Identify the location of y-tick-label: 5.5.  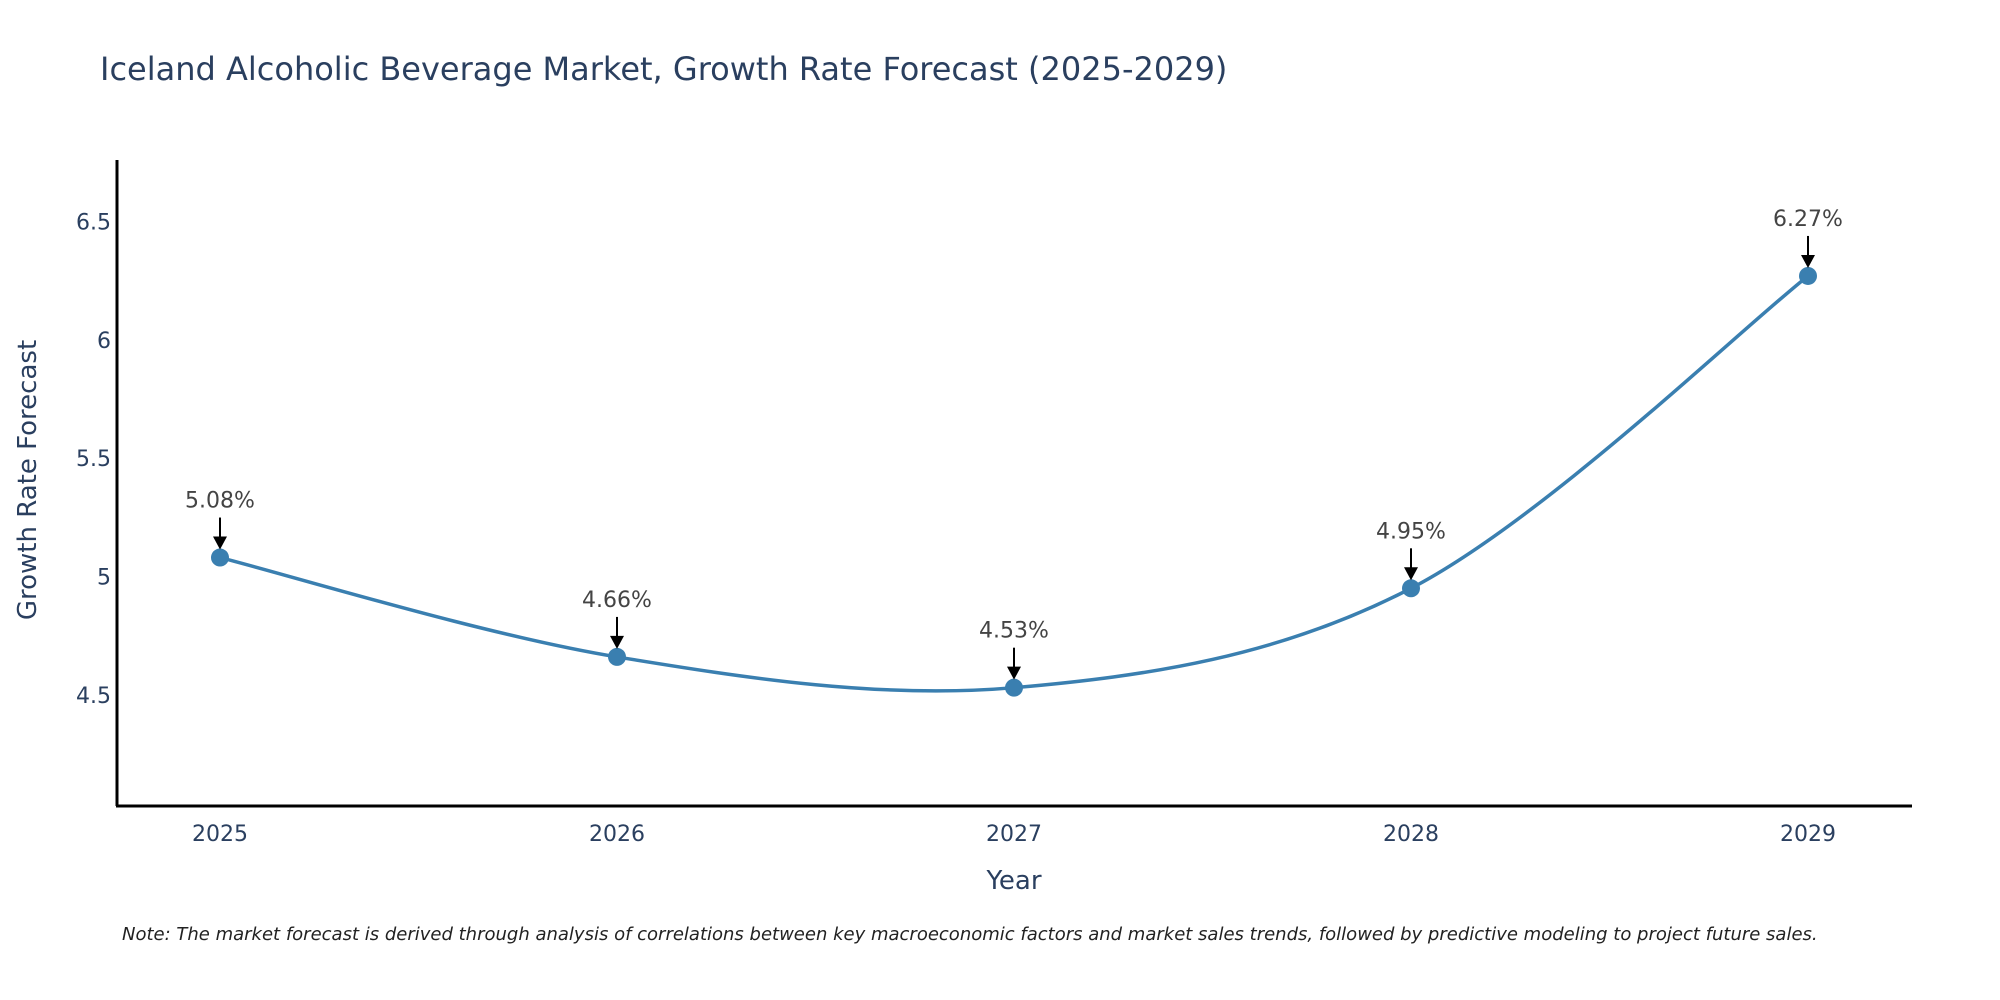
(93, 459).